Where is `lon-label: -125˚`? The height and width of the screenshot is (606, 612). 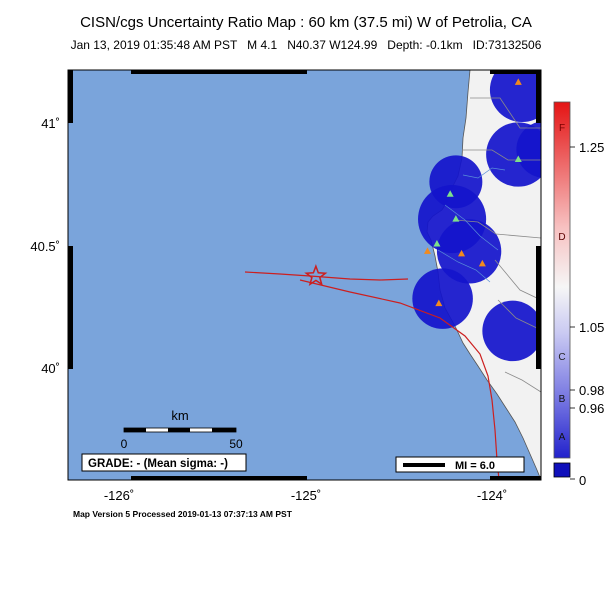
lon-label: -125˚ is located at coordinates (306, 495).